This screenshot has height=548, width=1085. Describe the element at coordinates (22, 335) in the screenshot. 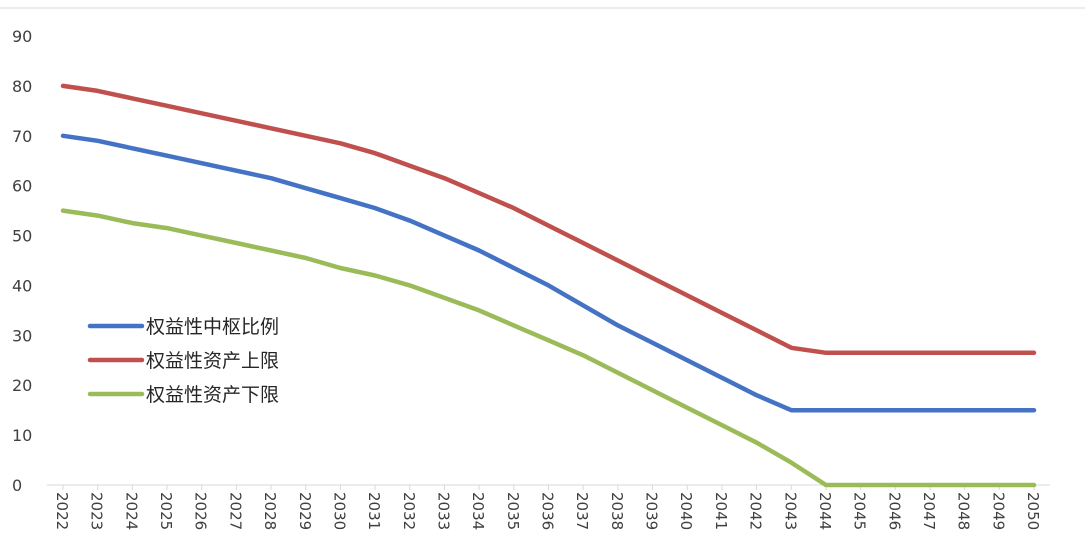

I see `y-tick-label: 30` at that location.